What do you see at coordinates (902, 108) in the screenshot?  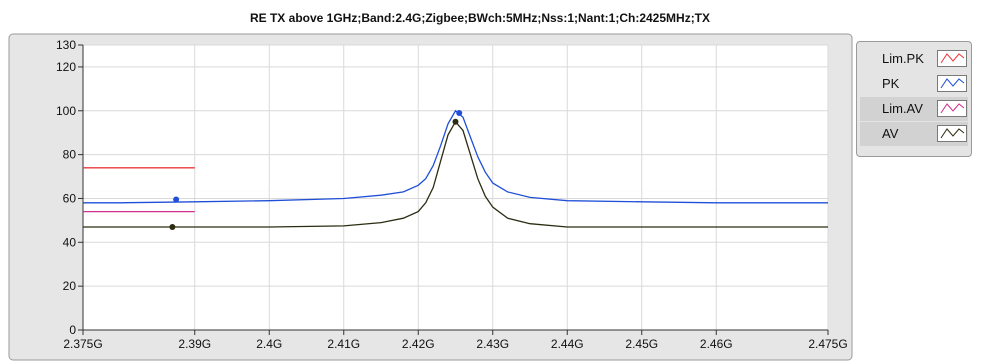 I see `legend-label: Lim.AV` at bounding box center [902, 108].